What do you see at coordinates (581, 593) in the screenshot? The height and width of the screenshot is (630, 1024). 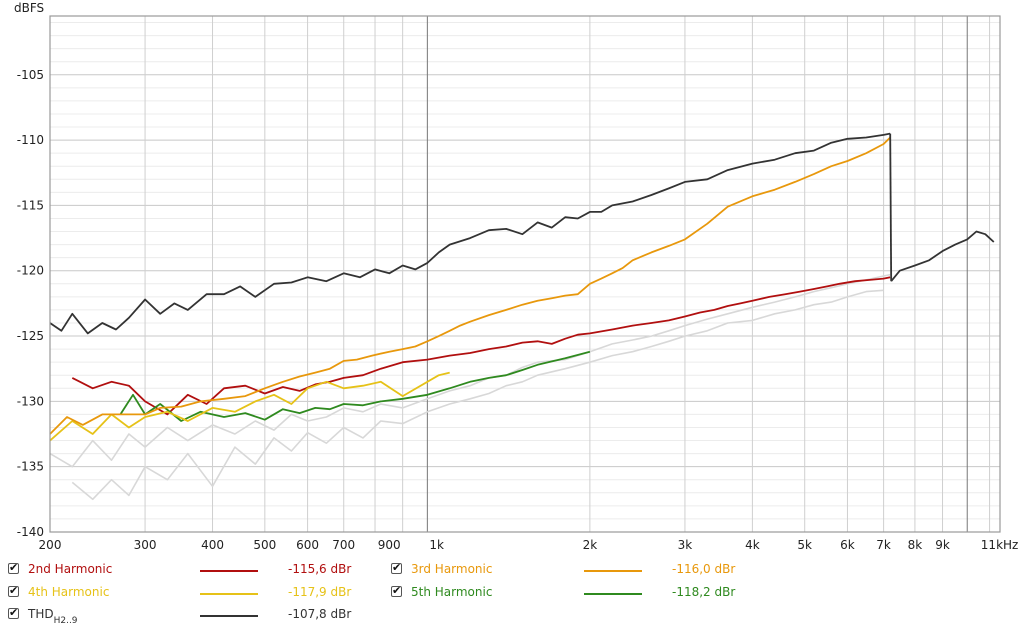 I see `legend-item-5th-harmonic: 5th Harmonic -118,2 dBr` at bounding box center [581, 593].